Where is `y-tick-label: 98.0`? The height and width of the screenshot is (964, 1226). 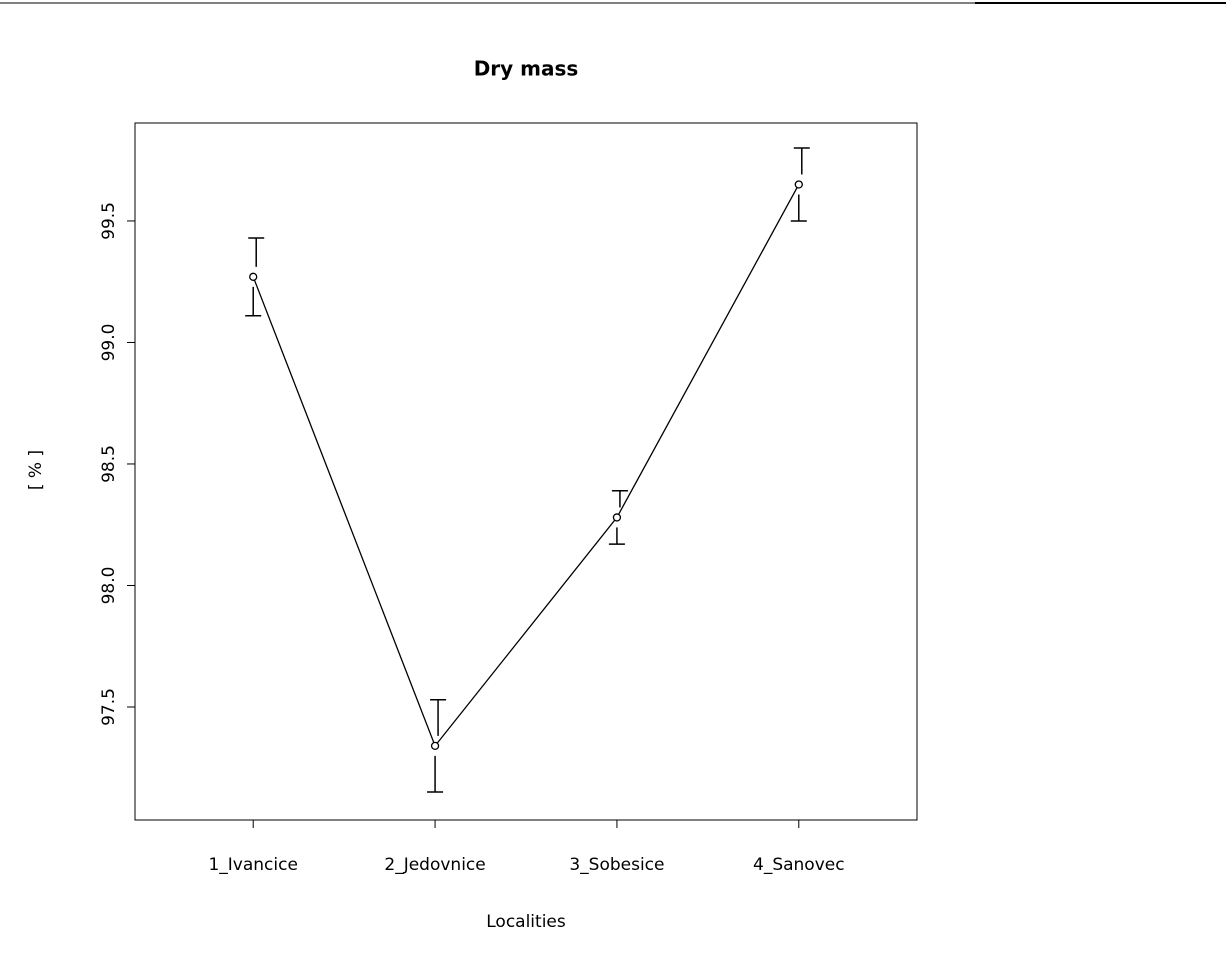
y-tick-label: 98.0 is located at coordinates (109, 586).